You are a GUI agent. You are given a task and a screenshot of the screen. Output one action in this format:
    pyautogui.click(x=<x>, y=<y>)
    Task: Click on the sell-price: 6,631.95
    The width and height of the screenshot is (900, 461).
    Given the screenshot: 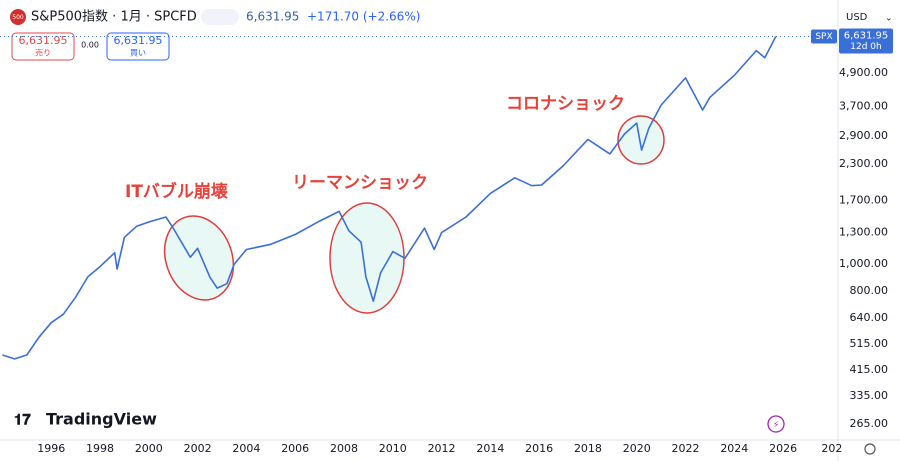 What is the action you would take?
    pyautogui.click(x=43, y=40)
    